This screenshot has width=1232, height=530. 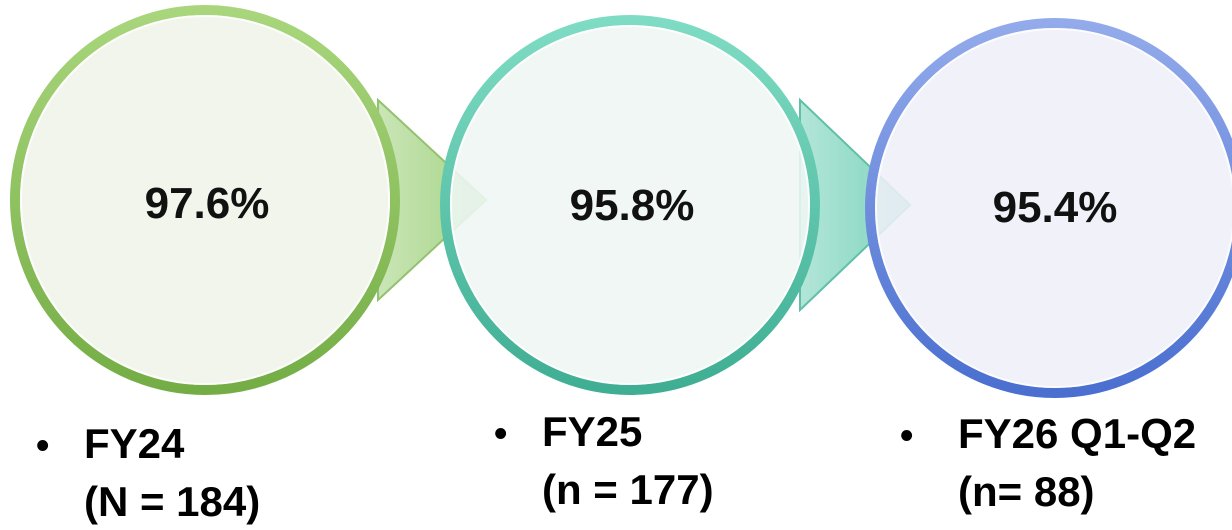 I want to click on stage-1-count: (N = 184), so click(x=172, y=501).